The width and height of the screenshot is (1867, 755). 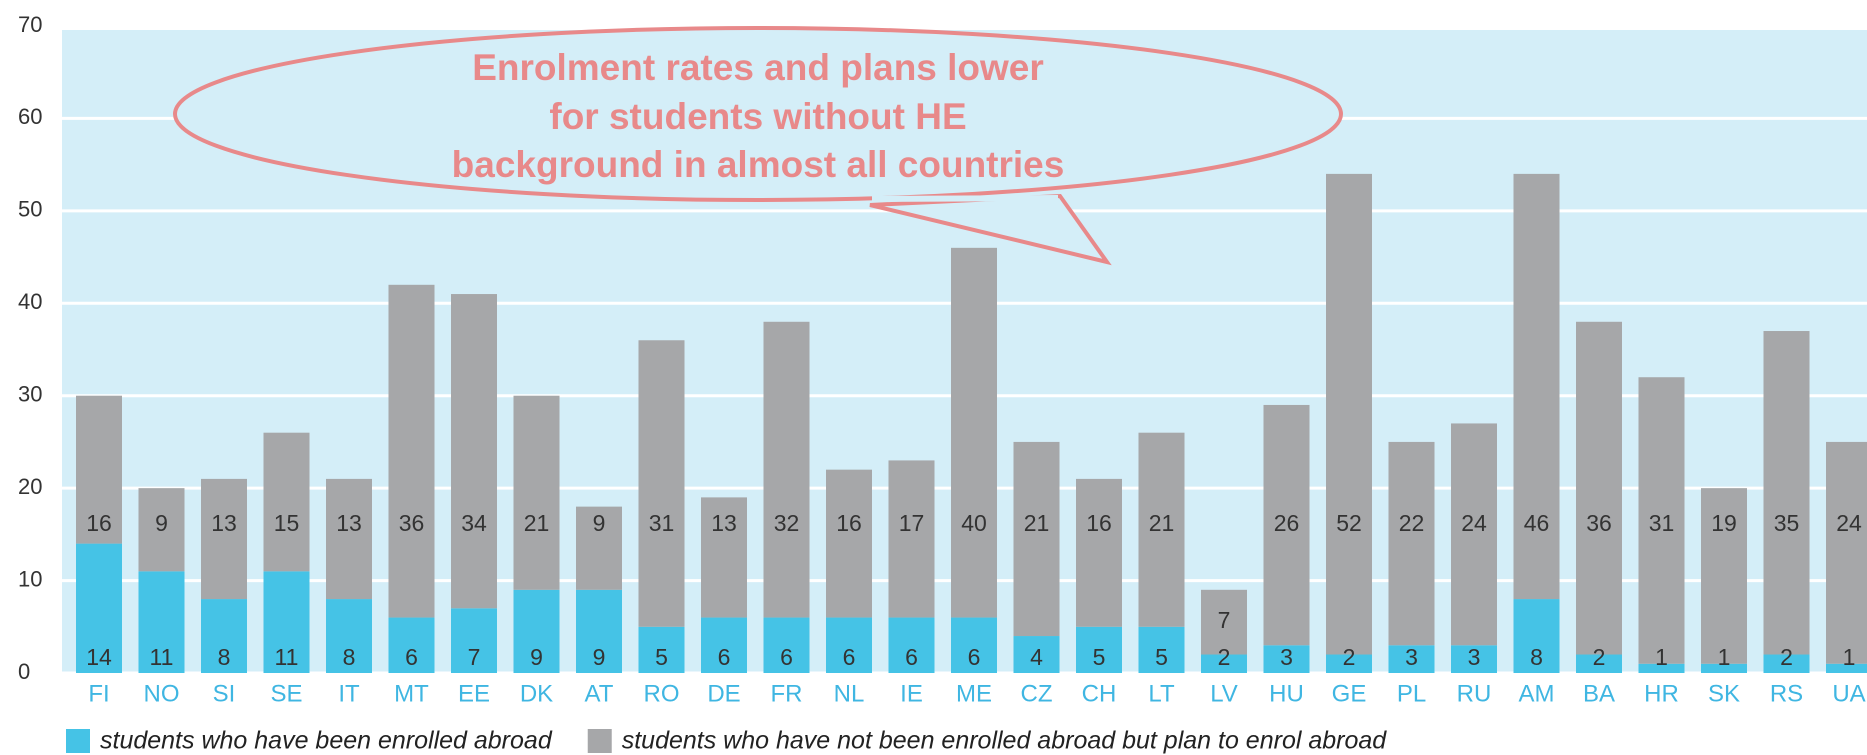 I want to click on callout-join, so click(x=965, y=198).